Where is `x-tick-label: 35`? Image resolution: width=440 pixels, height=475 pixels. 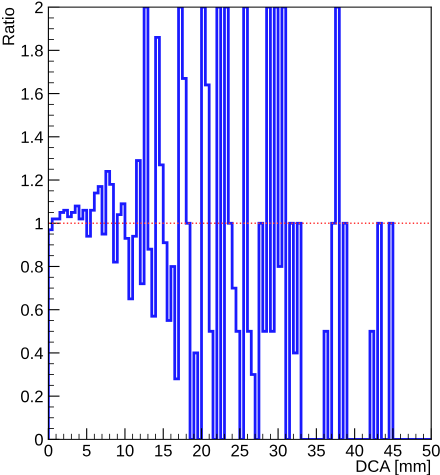 x-tick-label: 35 is located at coordinates (316, 450).